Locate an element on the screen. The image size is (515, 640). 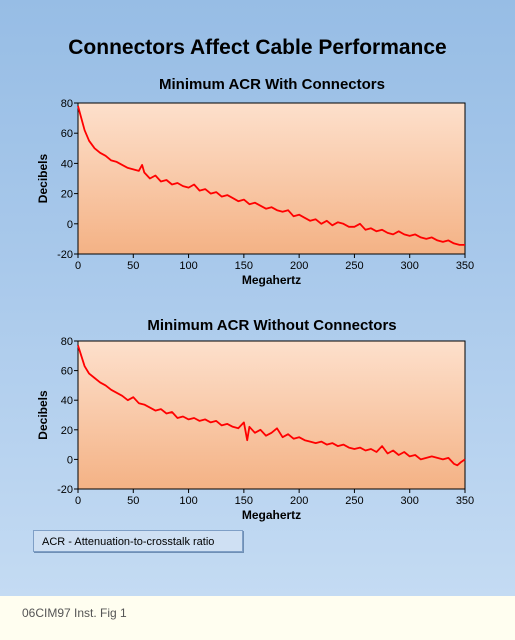
figure-caption: 06CIM97 Inst. Fig 1 is located at coordinates (74, 613).